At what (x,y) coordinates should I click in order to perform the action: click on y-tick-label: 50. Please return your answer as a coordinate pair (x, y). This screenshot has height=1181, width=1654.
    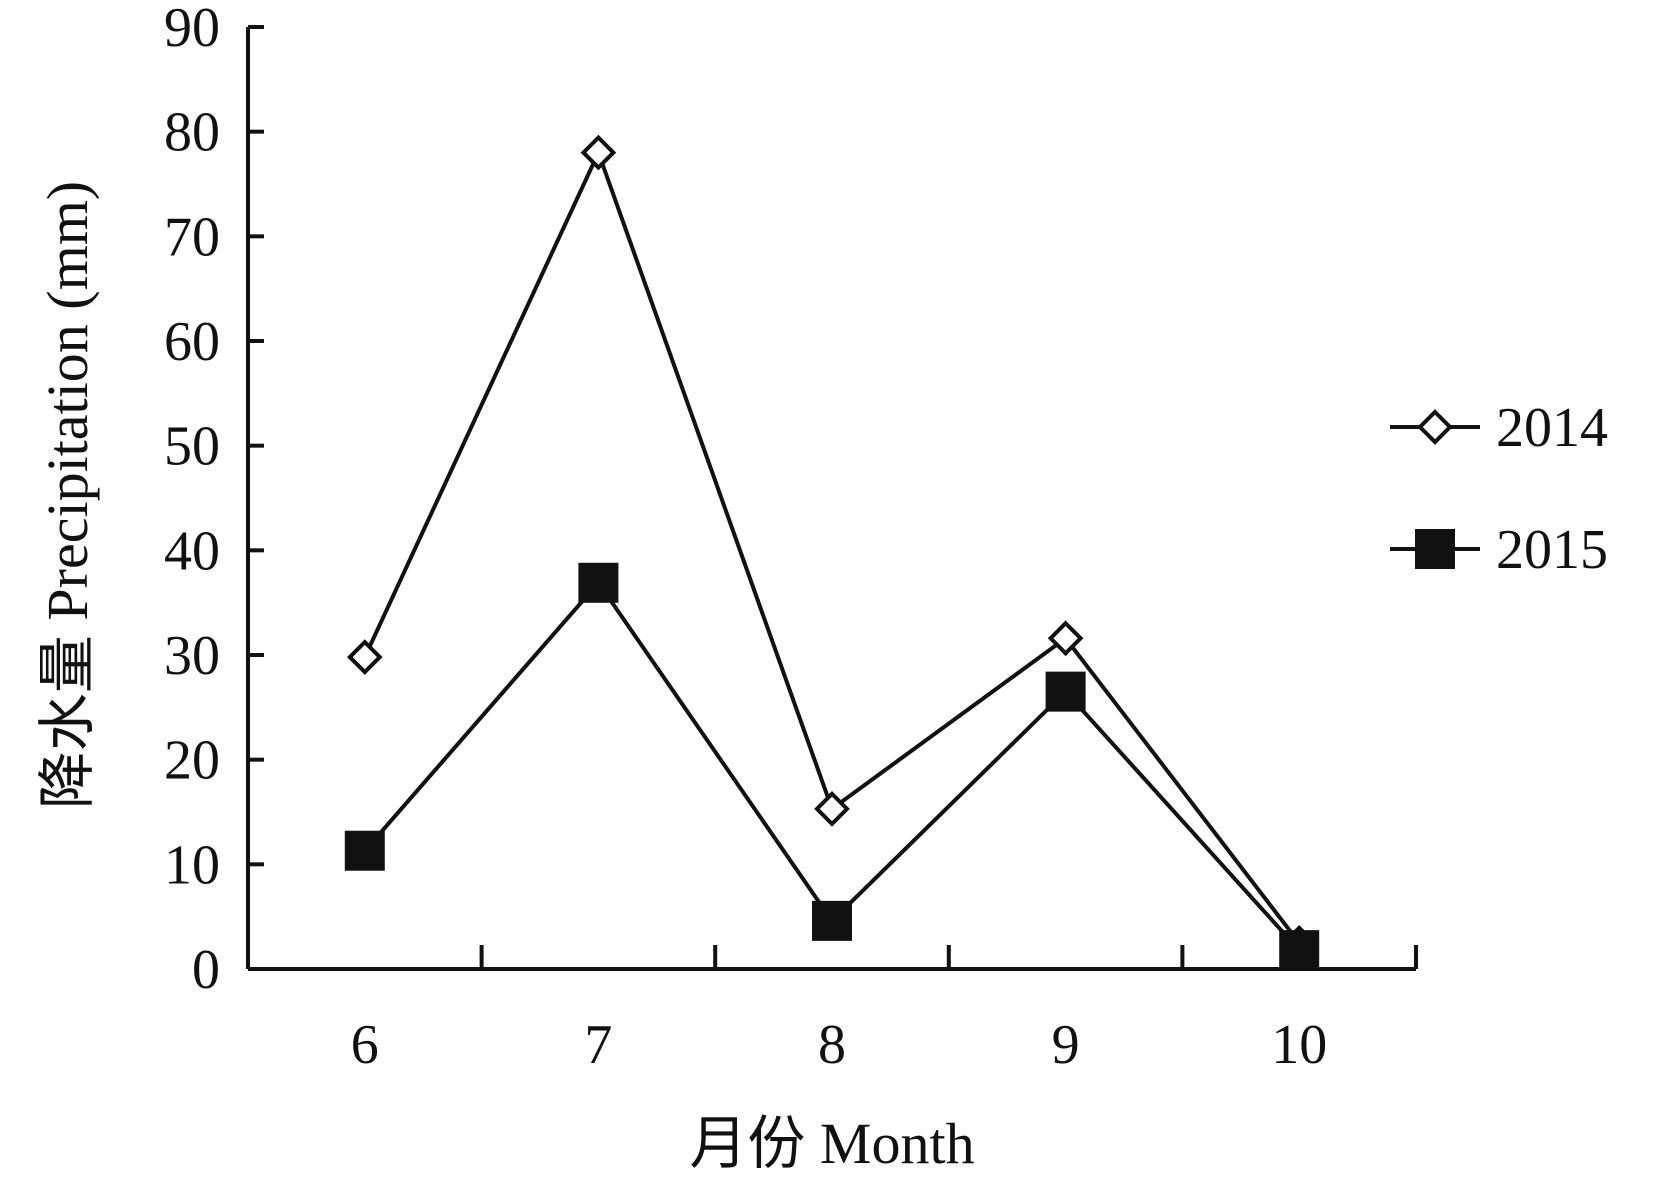
    Looking at the image, I should click on (192, 447).